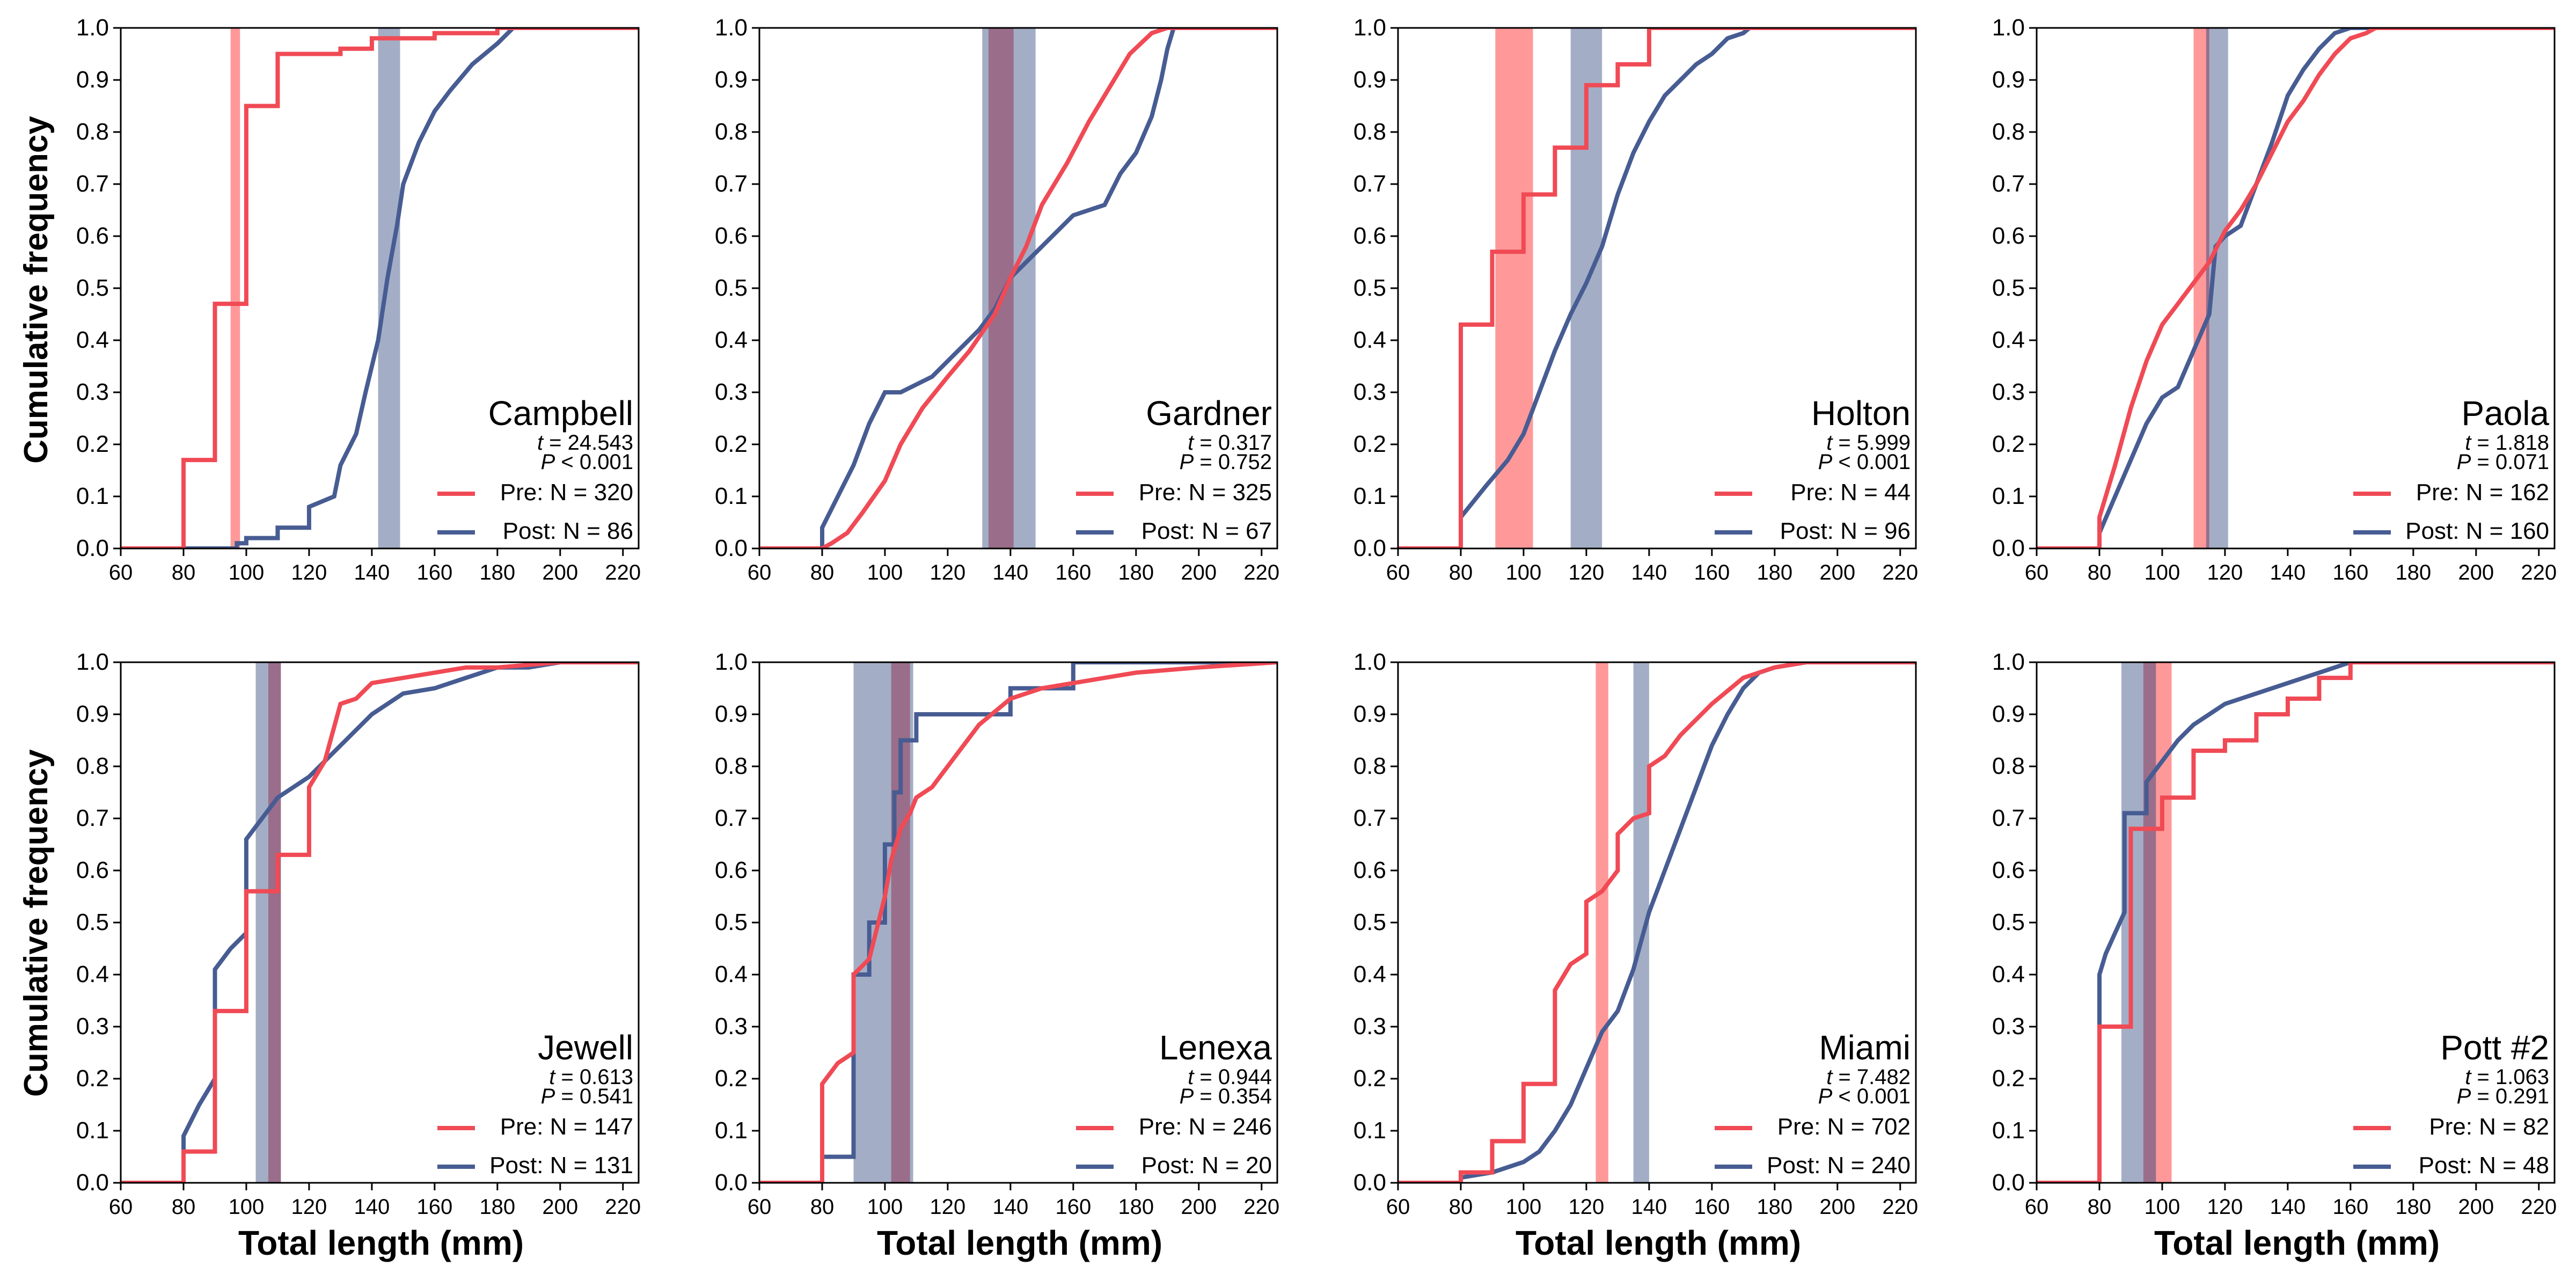 This screenshot has height=1288, width=2576. What do you see at coordinates (1844, 1127) in the screenshot?
I see `legend-label-pre: Pre: N = 702` at bounding box center [1844, 1127].